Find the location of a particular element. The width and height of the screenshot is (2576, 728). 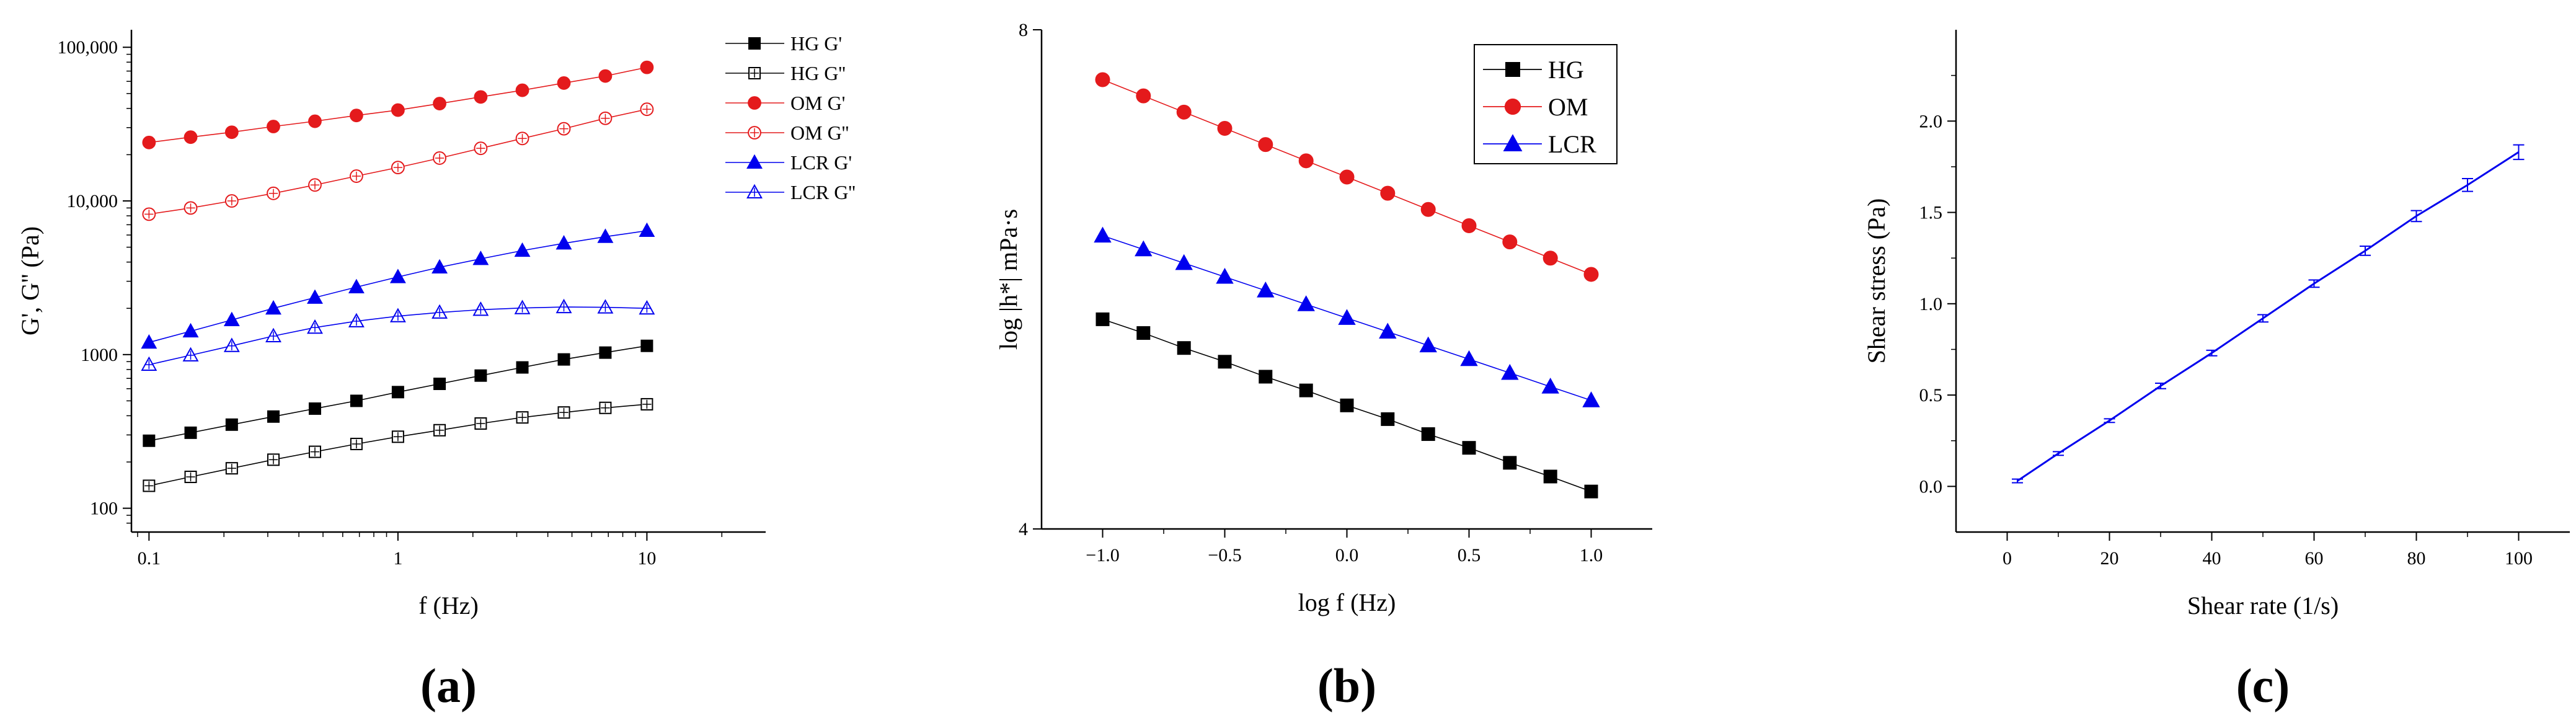

legend-label: LCR G' is located at coordinates (821, 163).